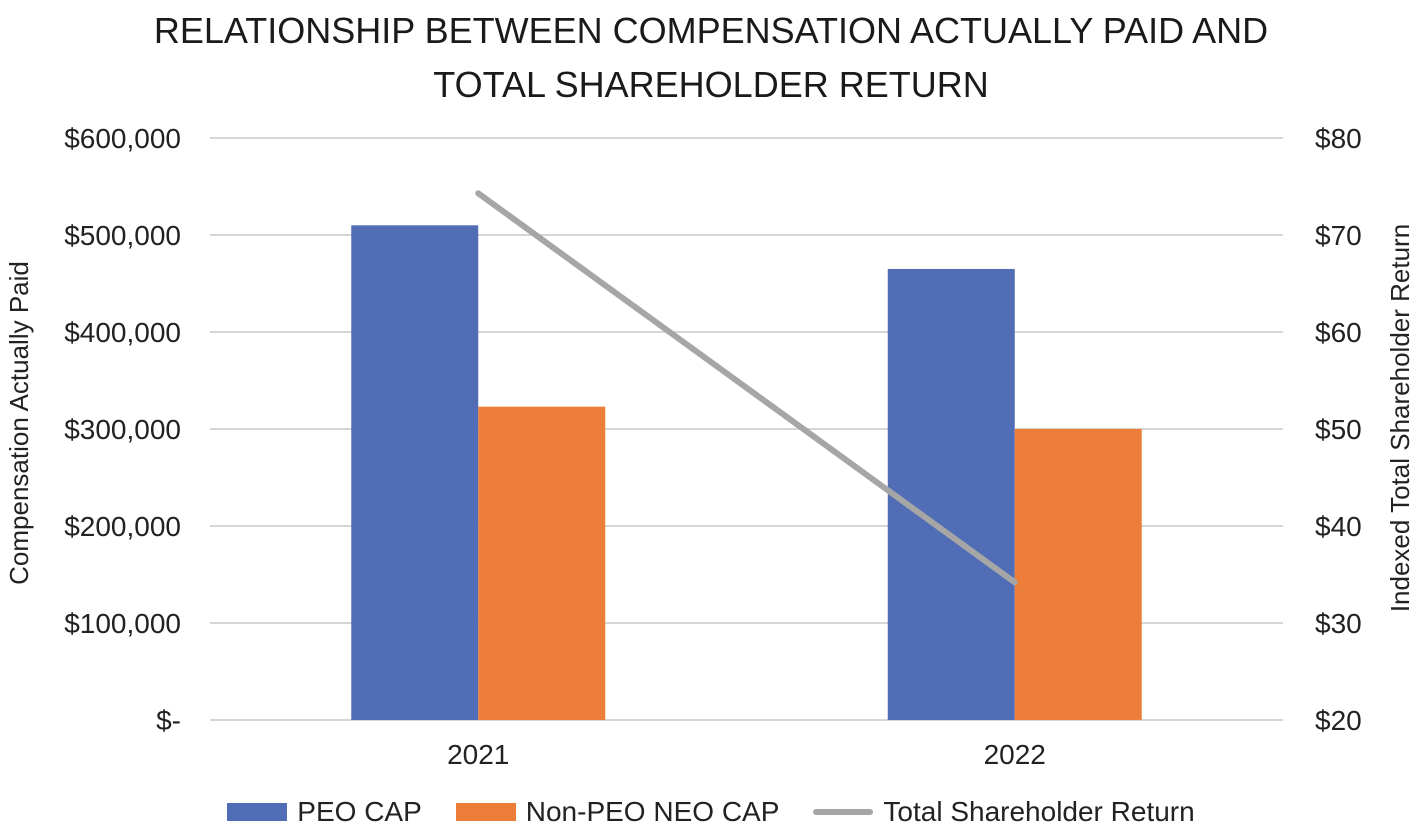 This screenshot has height=840, width=1422. Describe the element at coordinates (1338, 720) in the screenshot. I see `y2-tick-label: $20` at that location.